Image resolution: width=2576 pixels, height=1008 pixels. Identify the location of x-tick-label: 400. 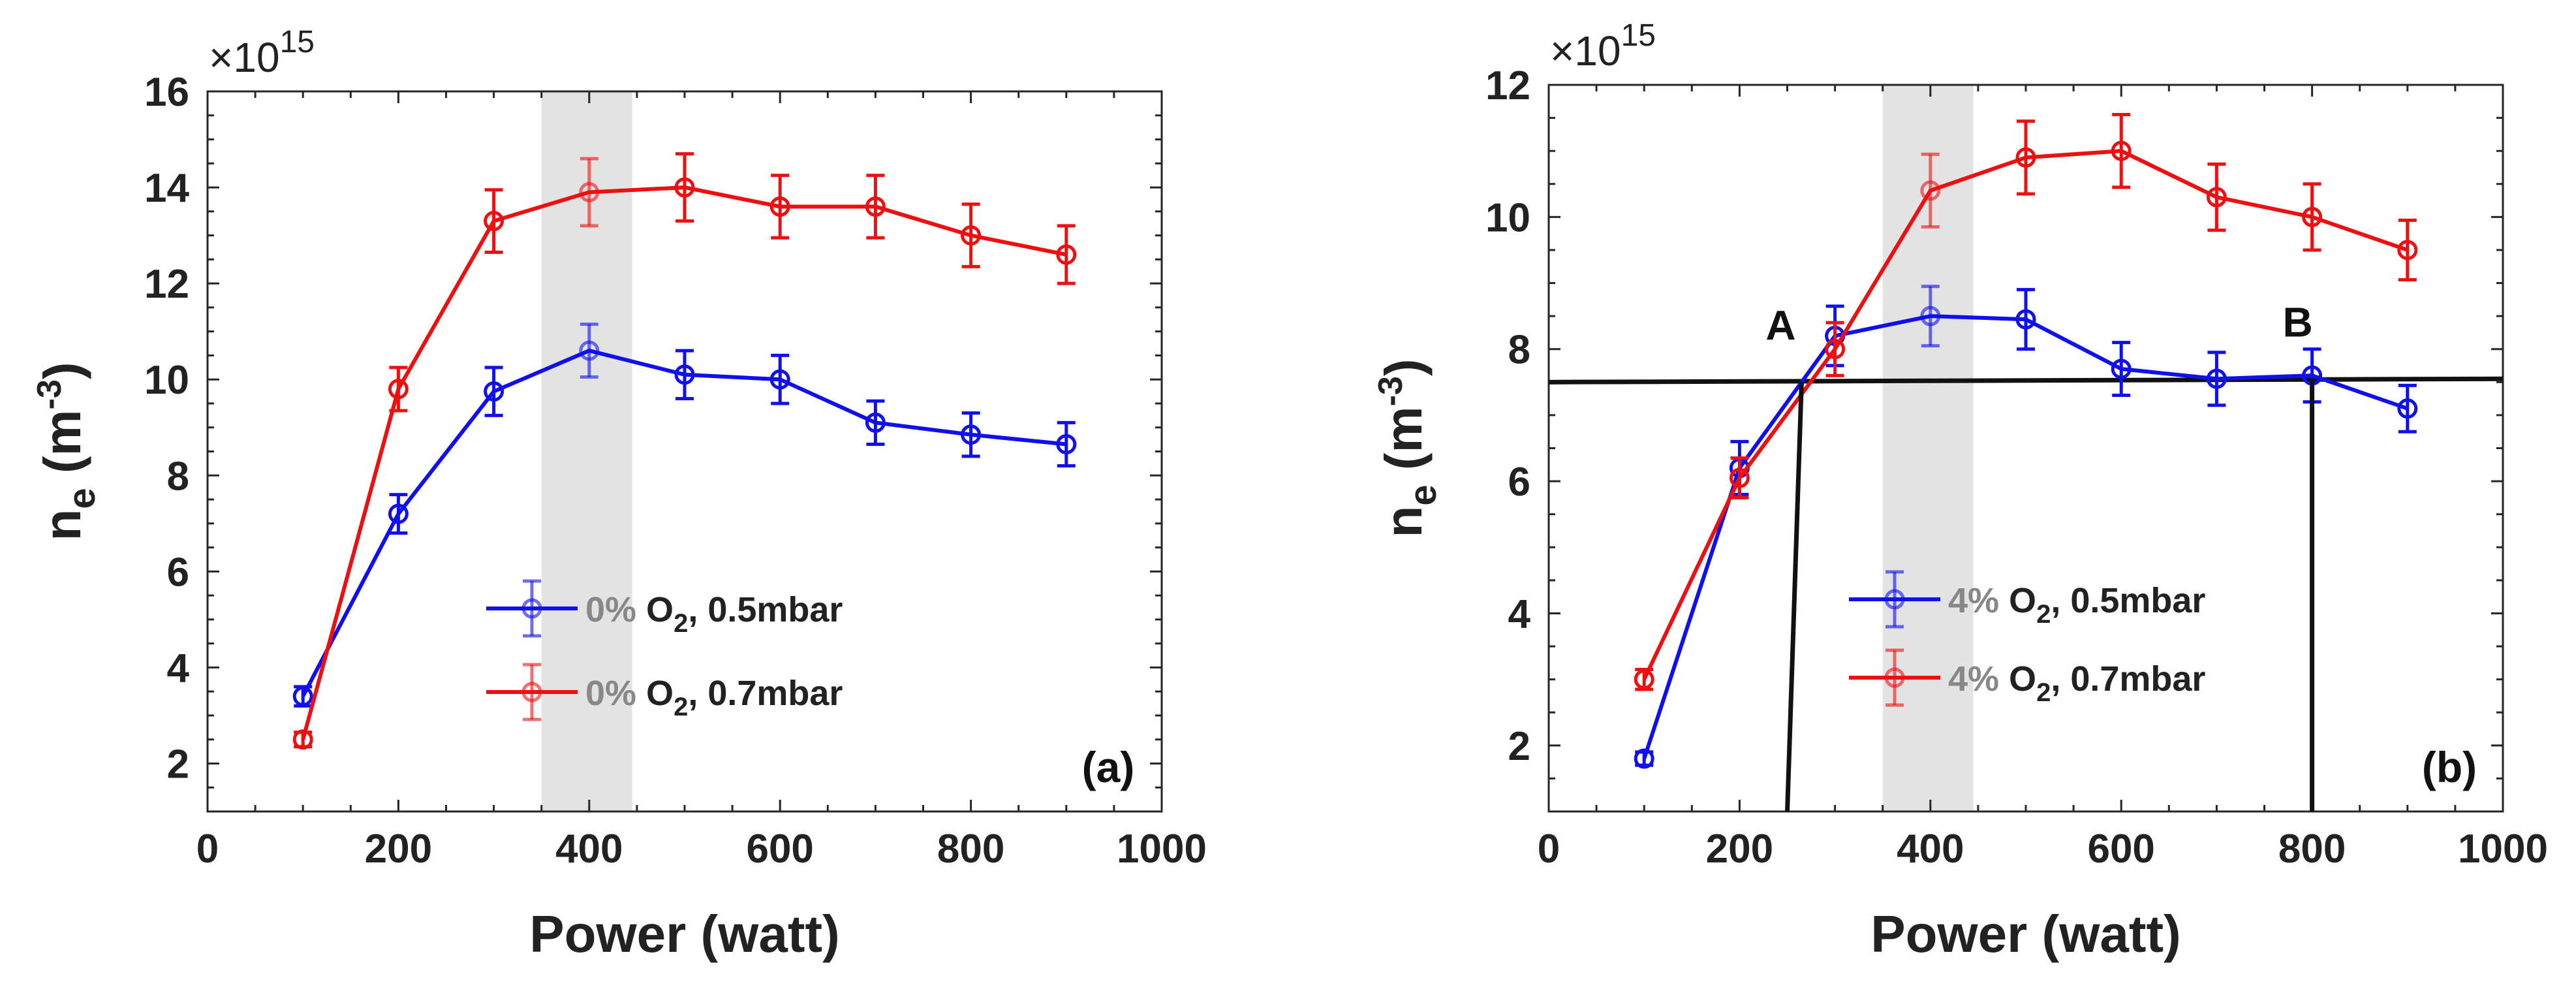
(589, 849).